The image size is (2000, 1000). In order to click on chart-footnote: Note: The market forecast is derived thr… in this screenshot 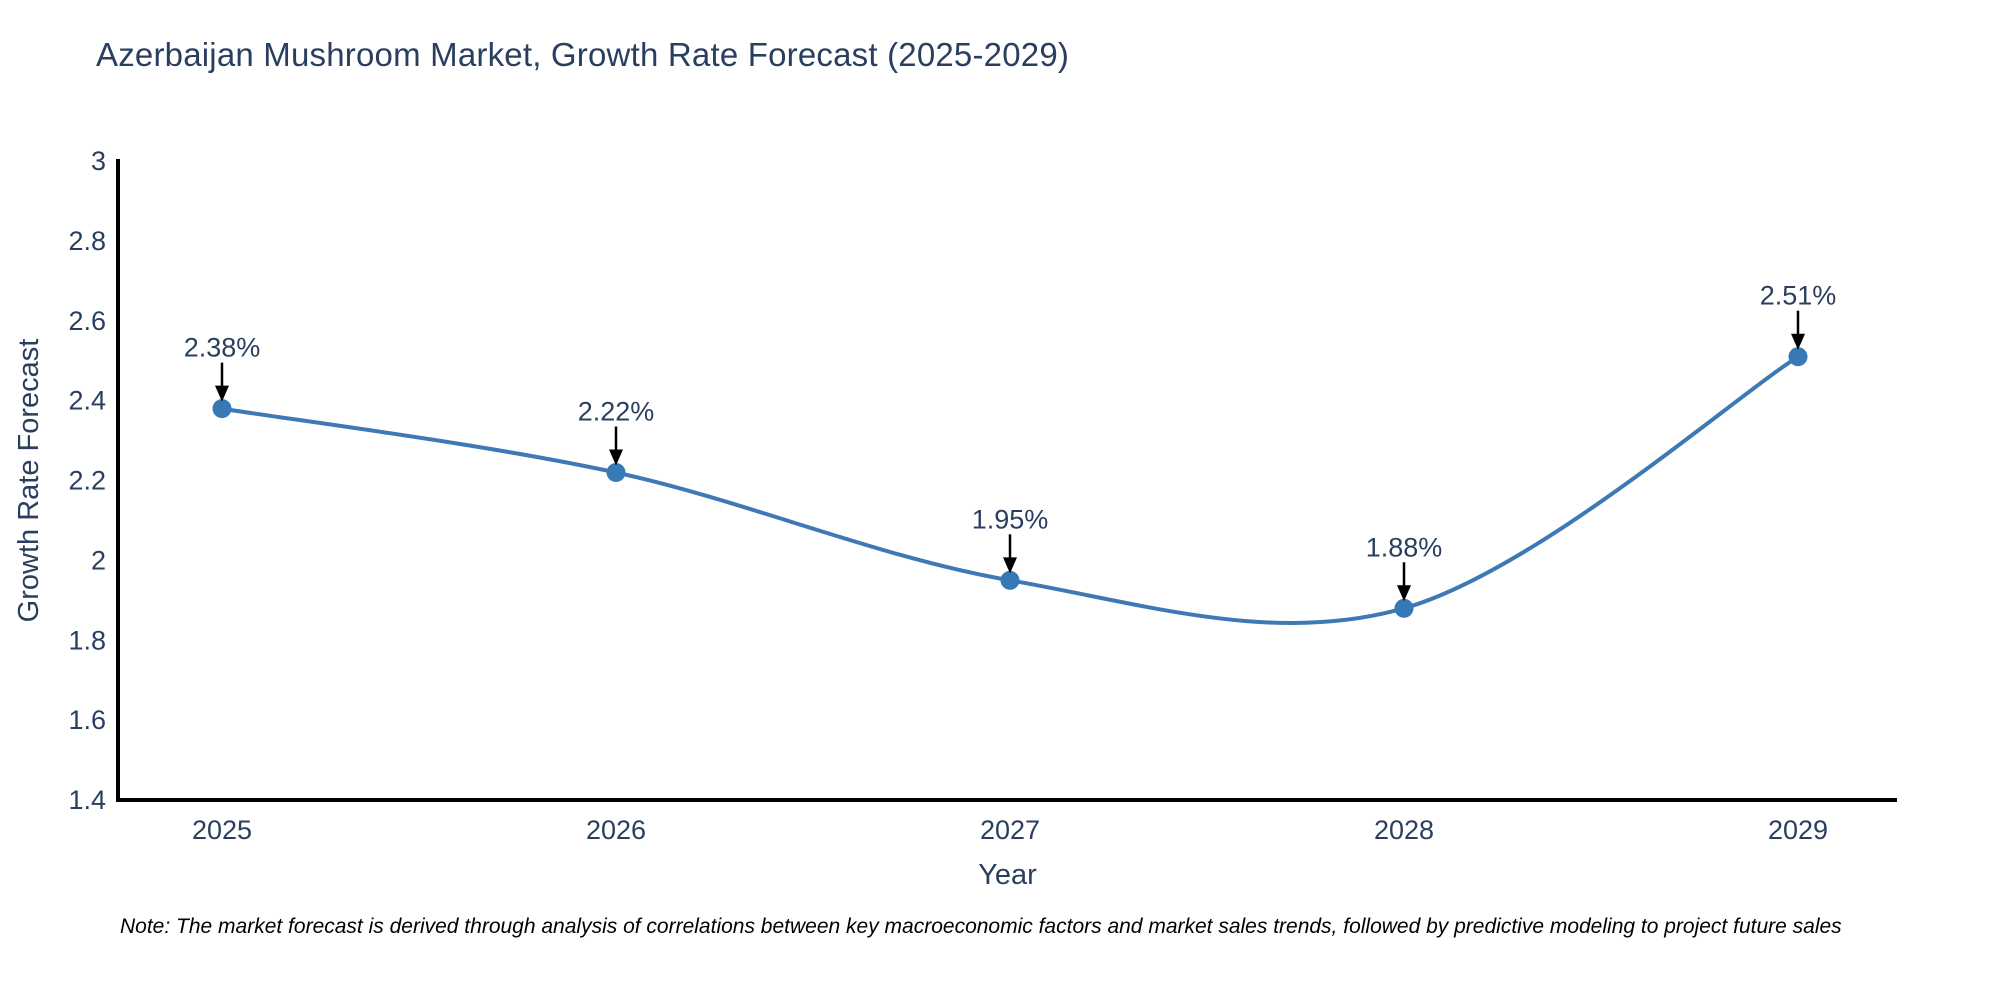, I will do `click(981, 926)`.